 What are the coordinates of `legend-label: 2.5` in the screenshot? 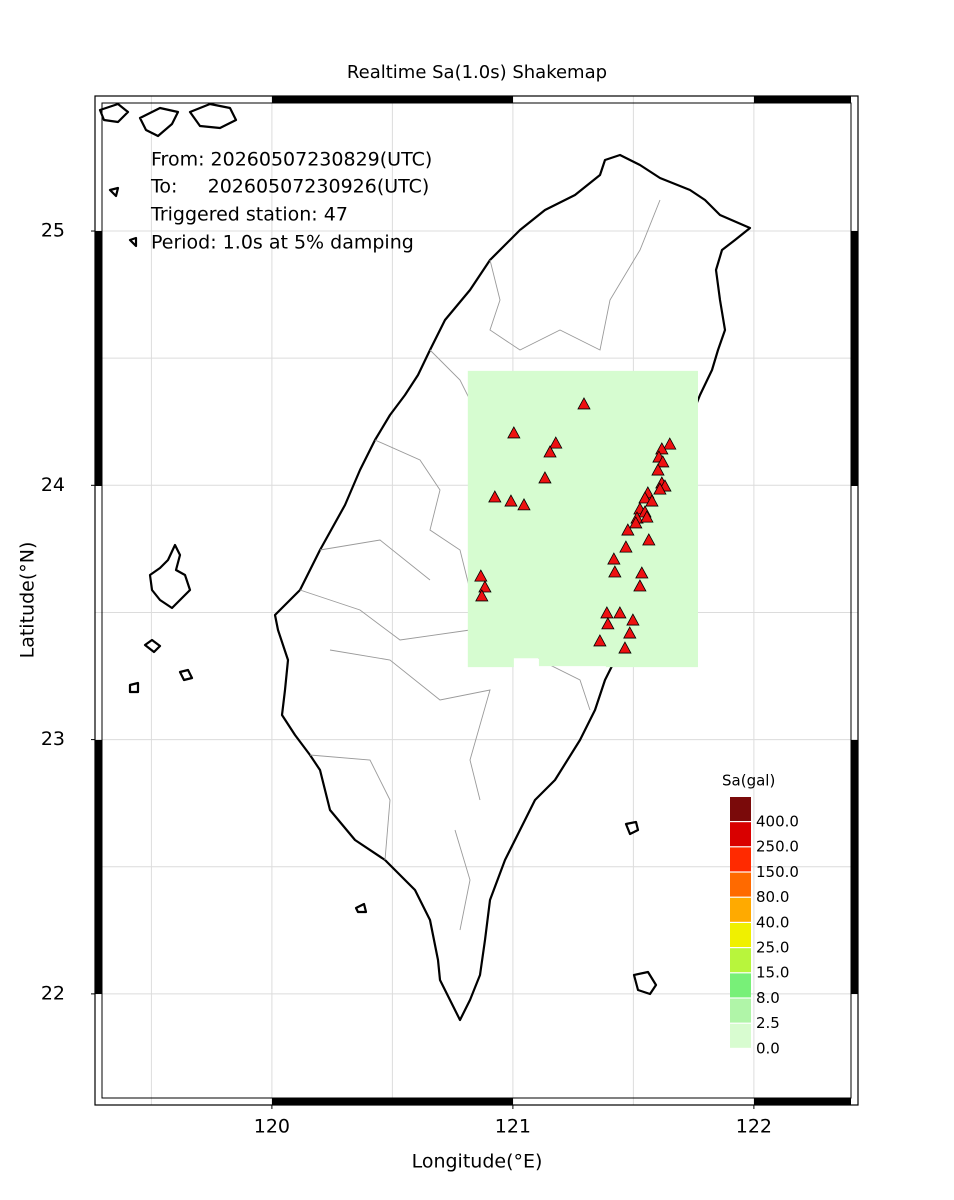 It's located at (768, 1023).